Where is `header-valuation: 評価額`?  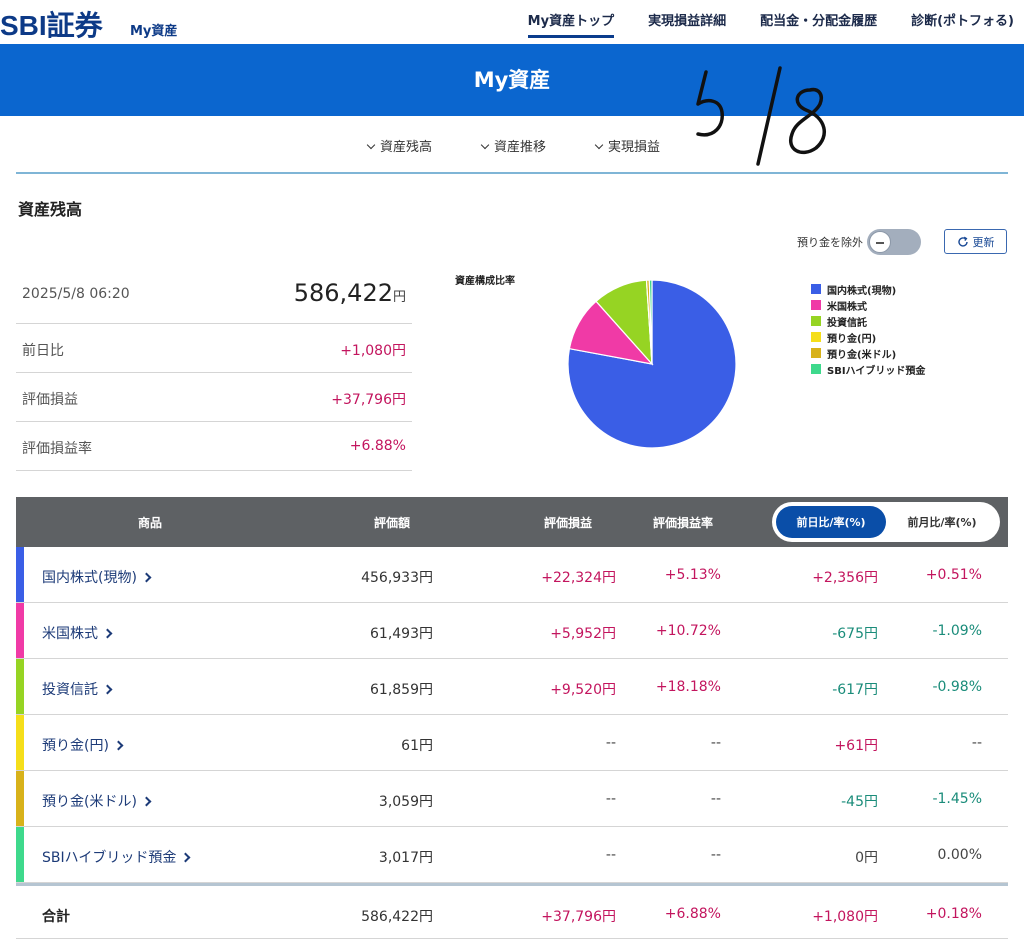 header-valuation: 評価額 is located at coordinates (392, 523).